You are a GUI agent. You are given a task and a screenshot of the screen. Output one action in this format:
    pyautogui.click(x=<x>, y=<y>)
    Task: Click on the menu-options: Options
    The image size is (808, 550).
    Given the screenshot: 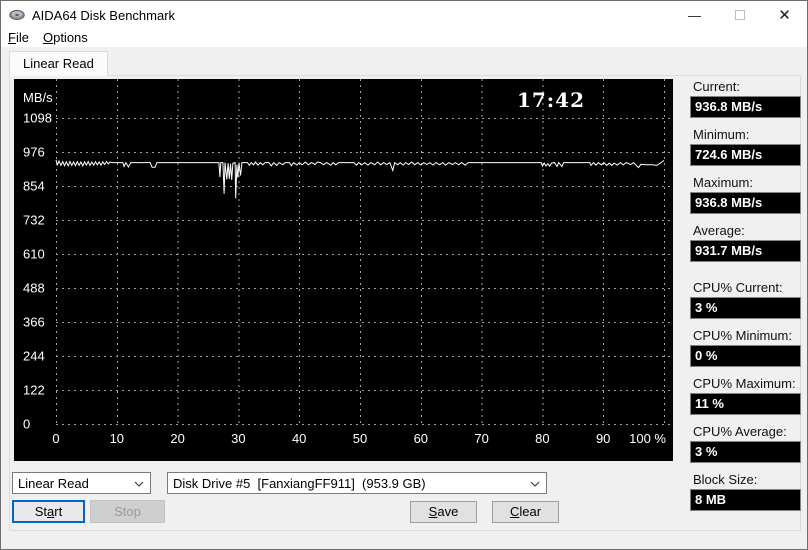 What is the action you would take?
    pyautogui.click(x=65, y=37)
    